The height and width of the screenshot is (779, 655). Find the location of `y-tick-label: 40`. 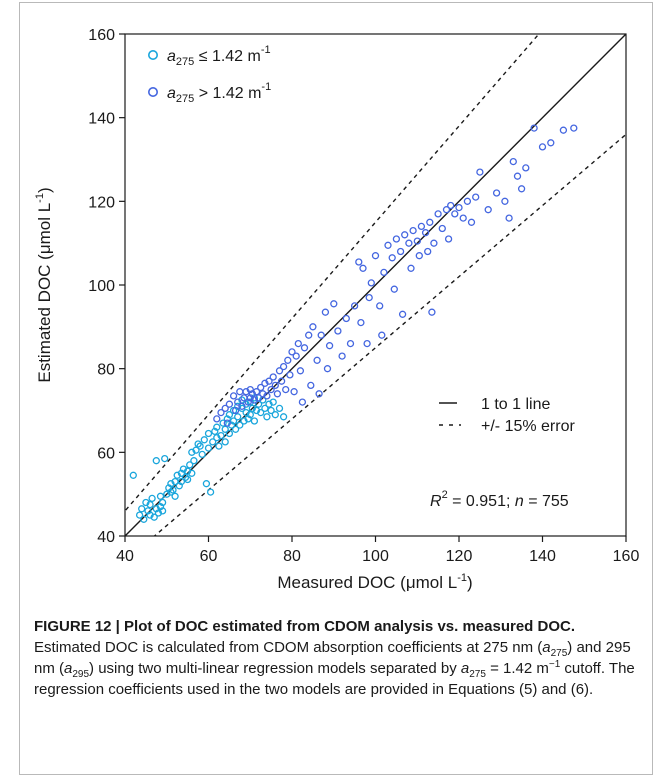

y-tick-label: 40 is located at coordinates (106, 537).